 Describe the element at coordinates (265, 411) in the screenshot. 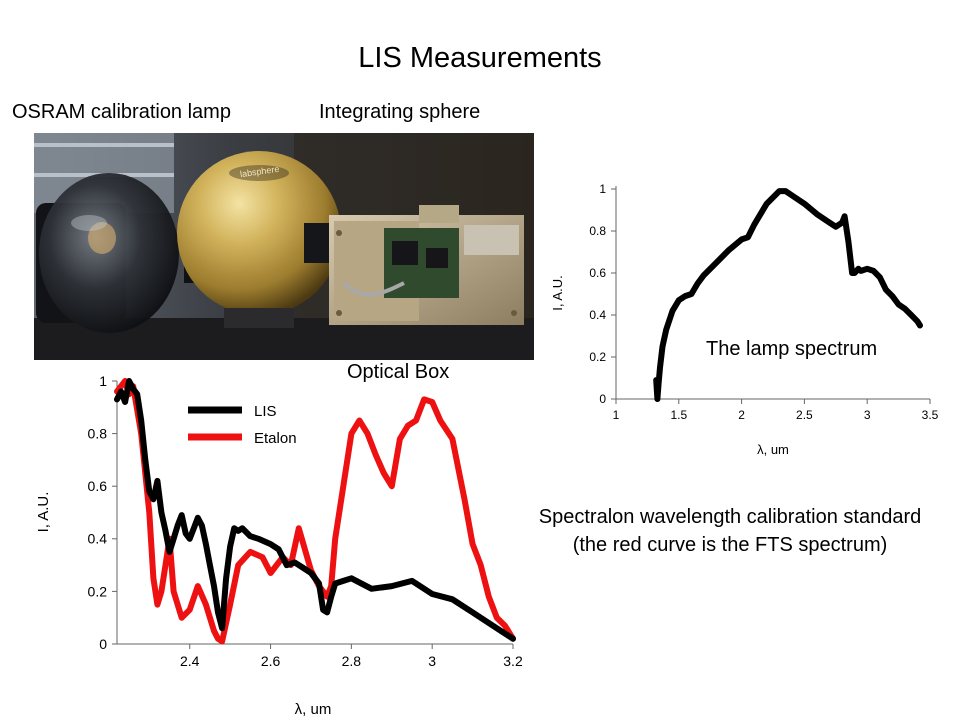

I see `legend-label-lis: LIS` at that location.